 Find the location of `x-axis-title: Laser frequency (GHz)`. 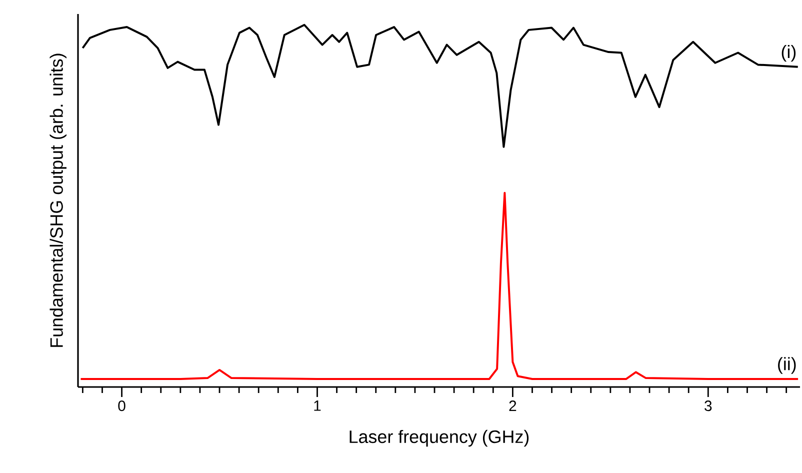

x-axis-title: Laser frequency (GHz) is located at coordinates (439, 438).